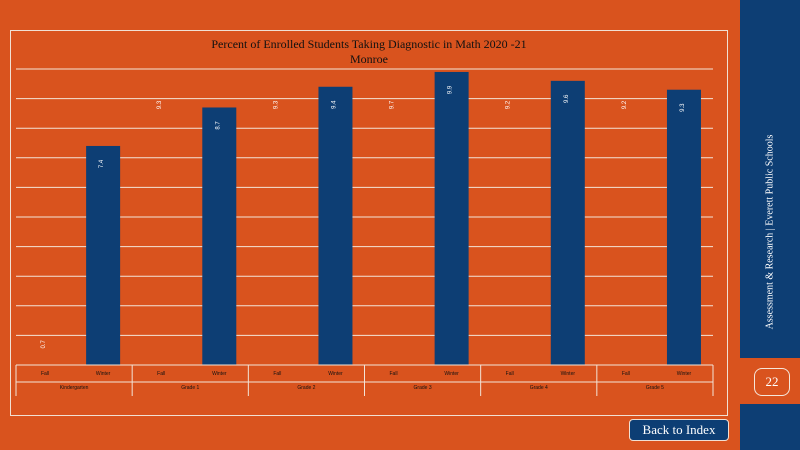 The width and height of the screenshot is (800, 450). Describe the element at coordinates (393, 104) in the screenshot. I see `data-label-fall: 9.7` at that location.